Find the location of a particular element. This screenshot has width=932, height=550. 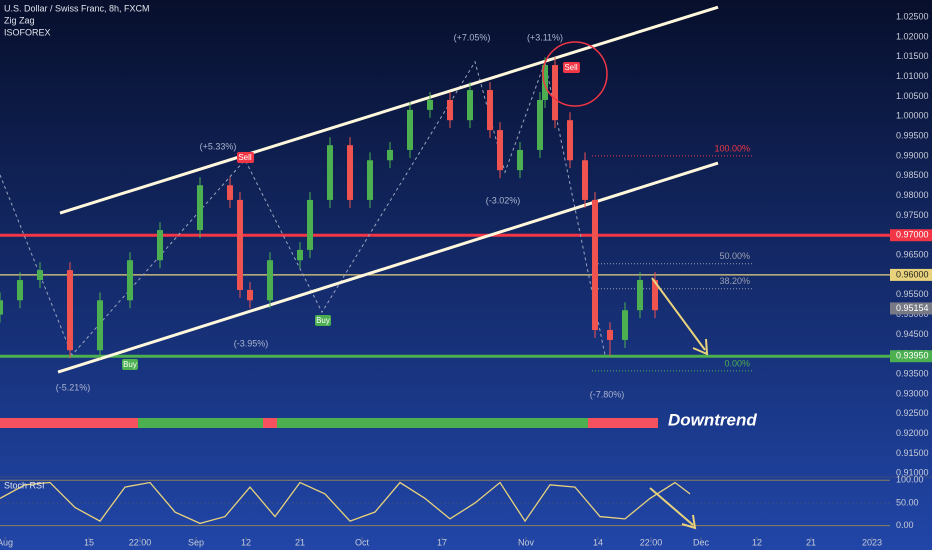

y-tick-label: 0.92000 is located at coordinates (912, 433).